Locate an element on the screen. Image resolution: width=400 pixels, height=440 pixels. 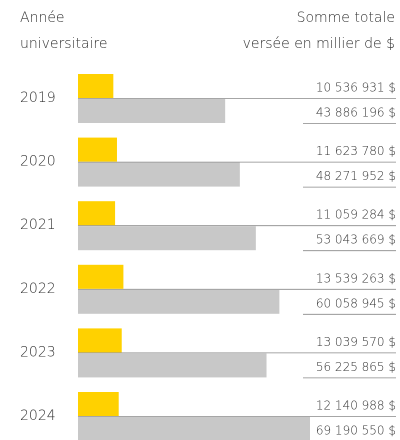
value-label: 12 140 988 $ is located at coordinates (356, 406).